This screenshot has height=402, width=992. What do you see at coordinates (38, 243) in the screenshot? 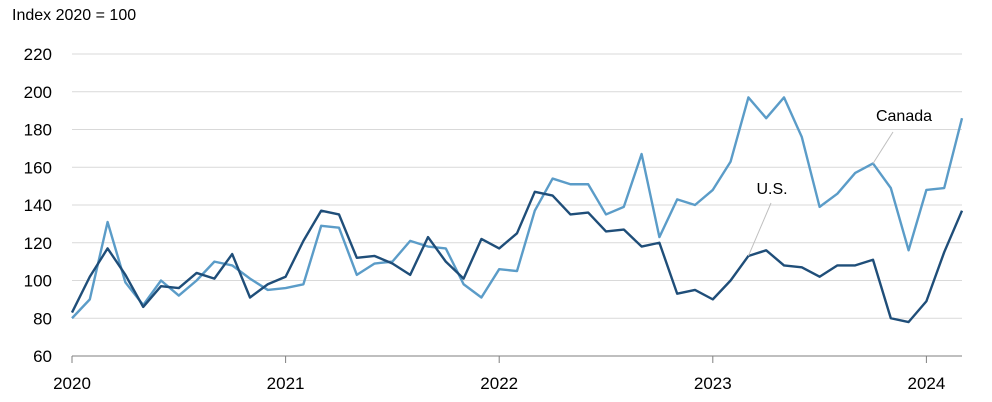
I see `y-tick-label: 120` at bounding box center [38, 243].